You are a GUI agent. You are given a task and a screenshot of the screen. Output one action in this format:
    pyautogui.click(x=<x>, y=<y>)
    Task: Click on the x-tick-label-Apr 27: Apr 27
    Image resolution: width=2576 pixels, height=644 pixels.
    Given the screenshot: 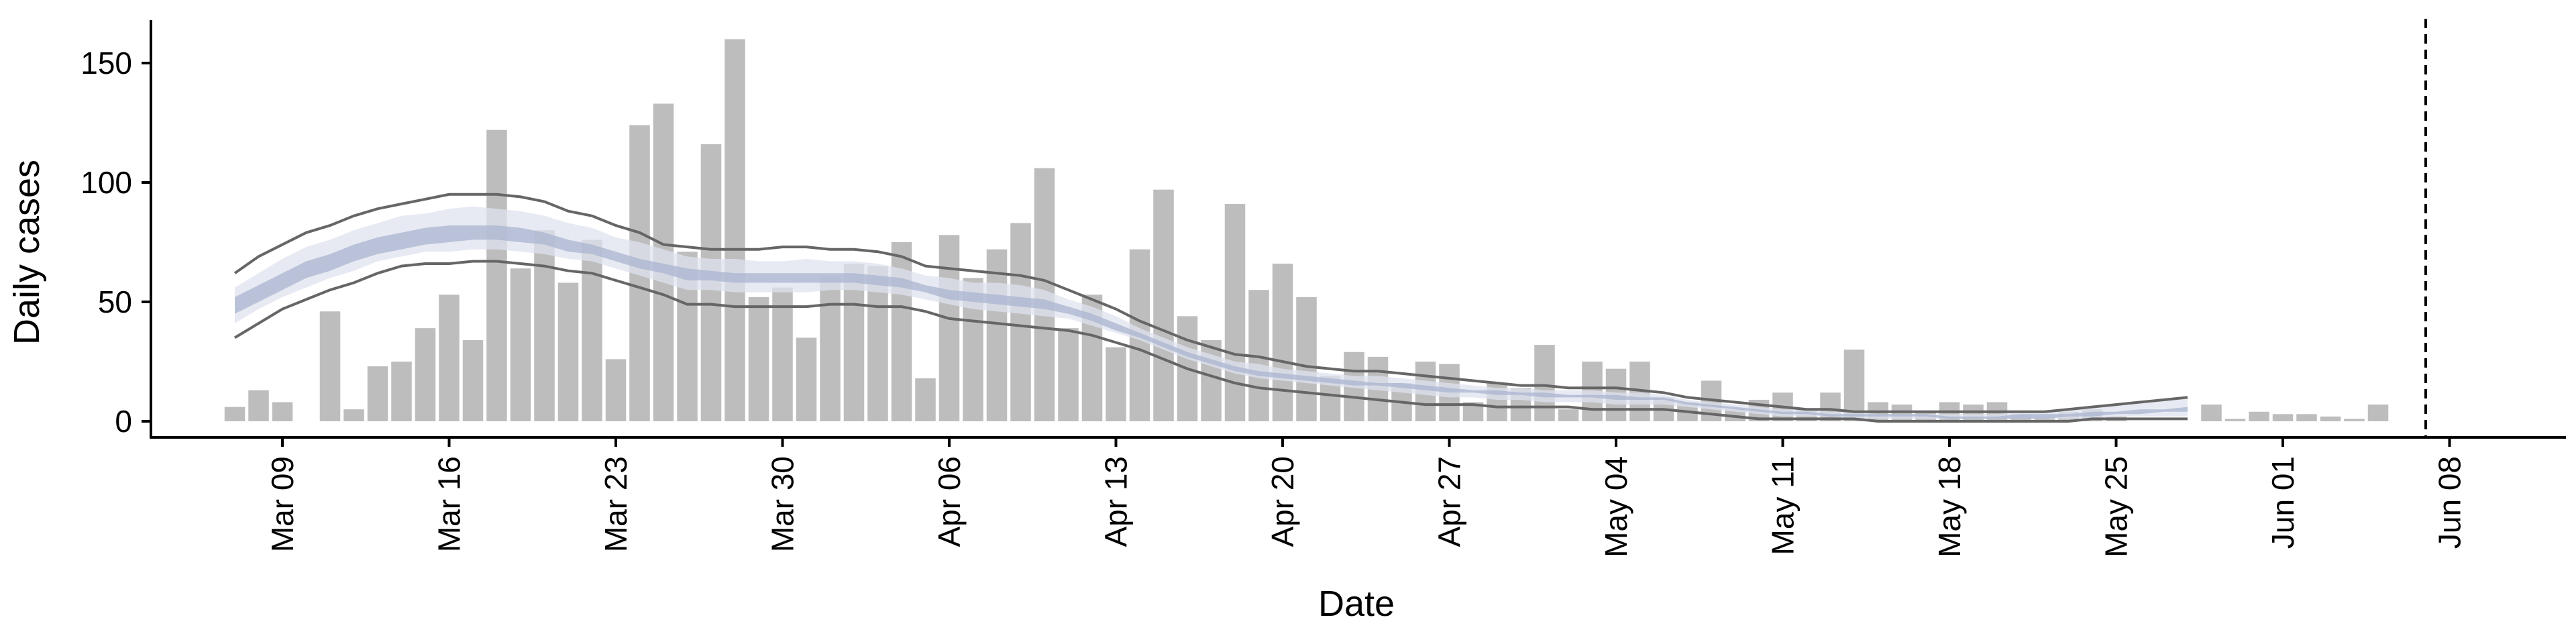 What is the action you would take?
    pyautogui.click(x=1449, y=501)
    